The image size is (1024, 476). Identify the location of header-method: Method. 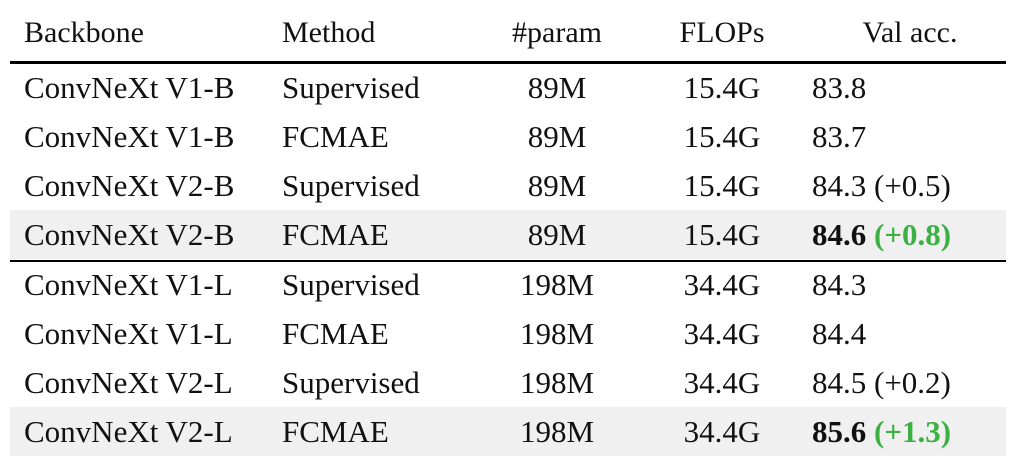
(329, 32).